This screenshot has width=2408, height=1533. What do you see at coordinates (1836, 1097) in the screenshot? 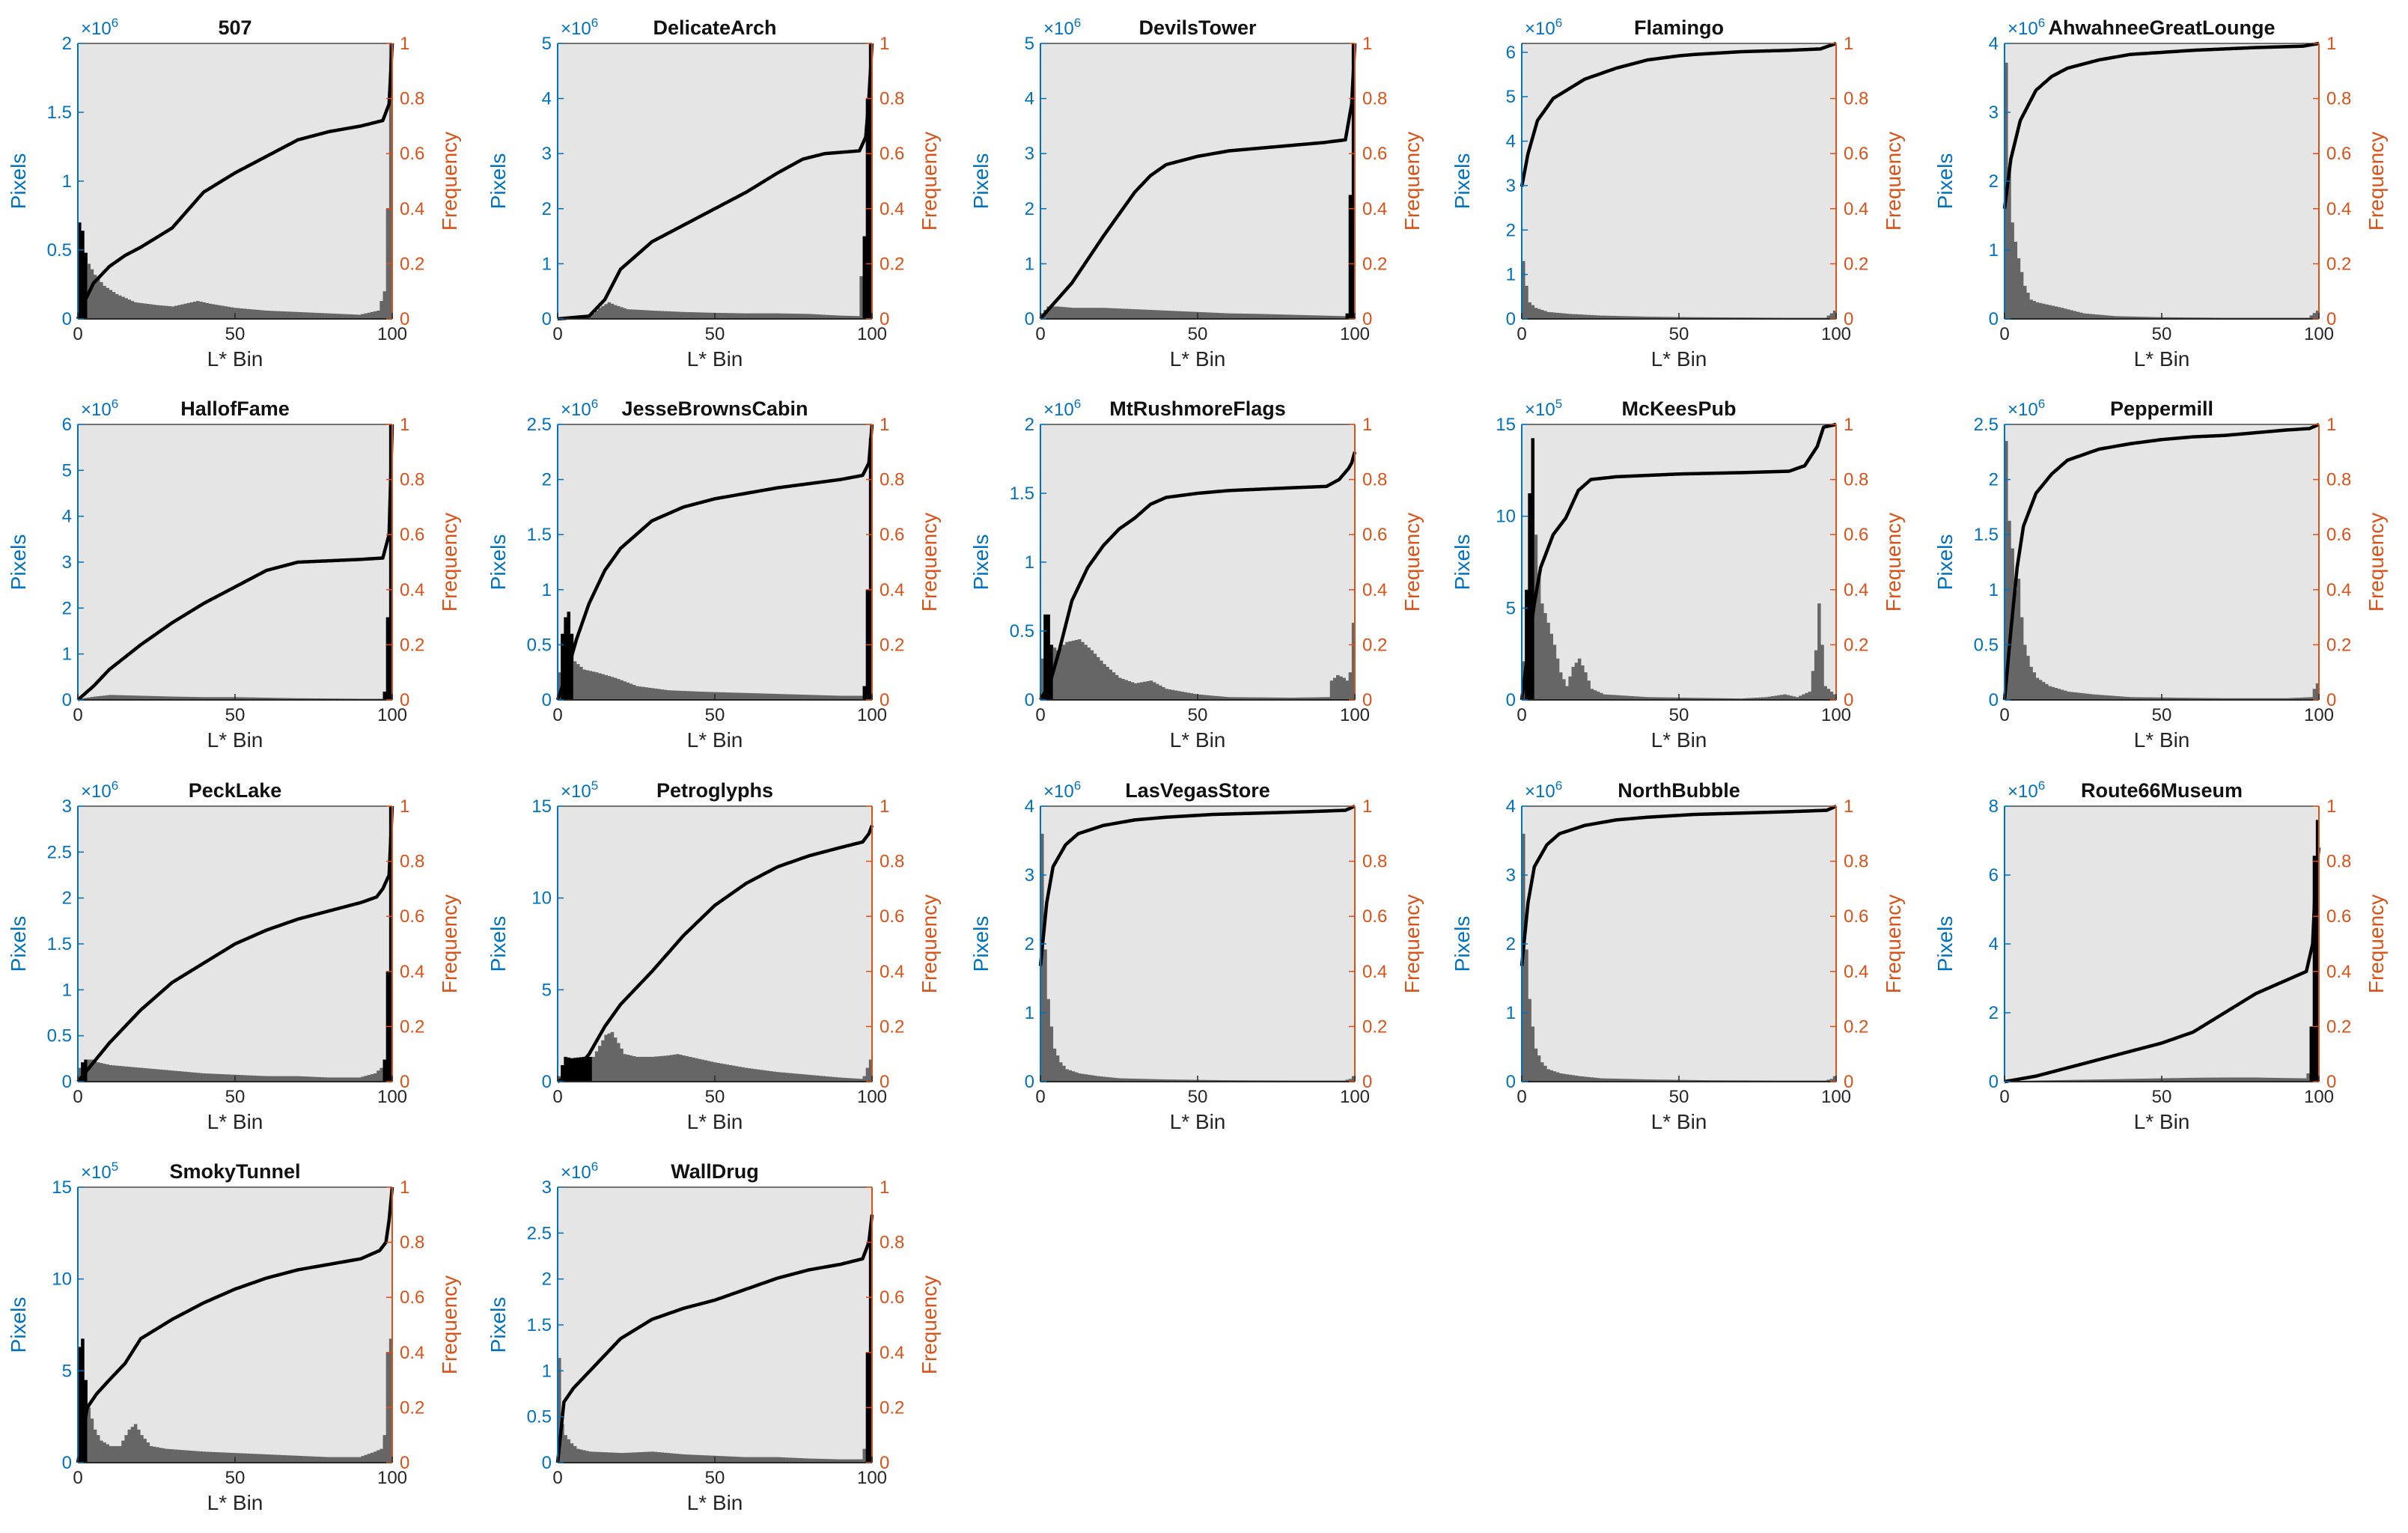
I see `x-tick-label: 100` at bounding box center [1836, 1097].